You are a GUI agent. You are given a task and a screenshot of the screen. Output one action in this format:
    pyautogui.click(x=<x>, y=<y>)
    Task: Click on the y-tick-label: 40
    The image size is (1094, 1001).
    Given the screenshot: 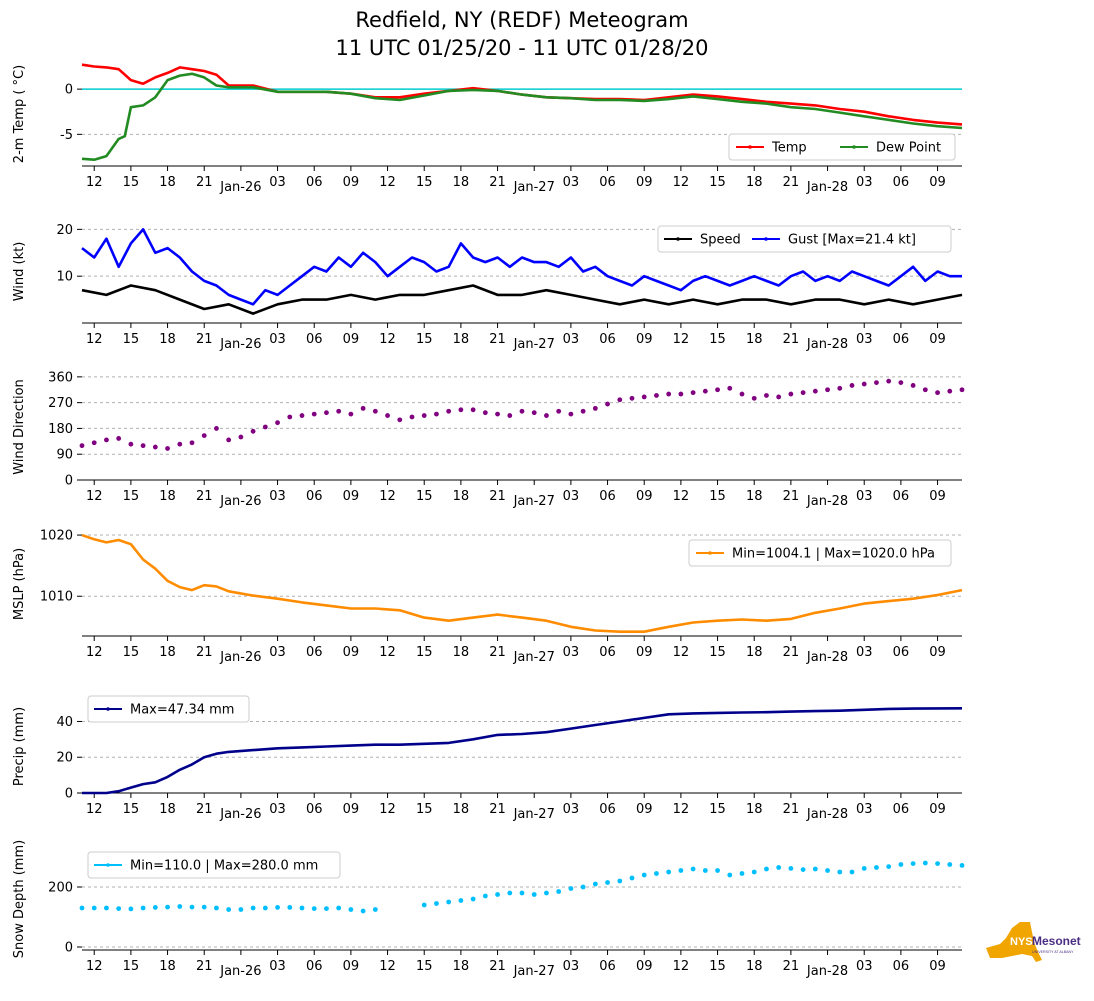 What is the action you would take?
    pyautogui.click(x=64, y=722)
    